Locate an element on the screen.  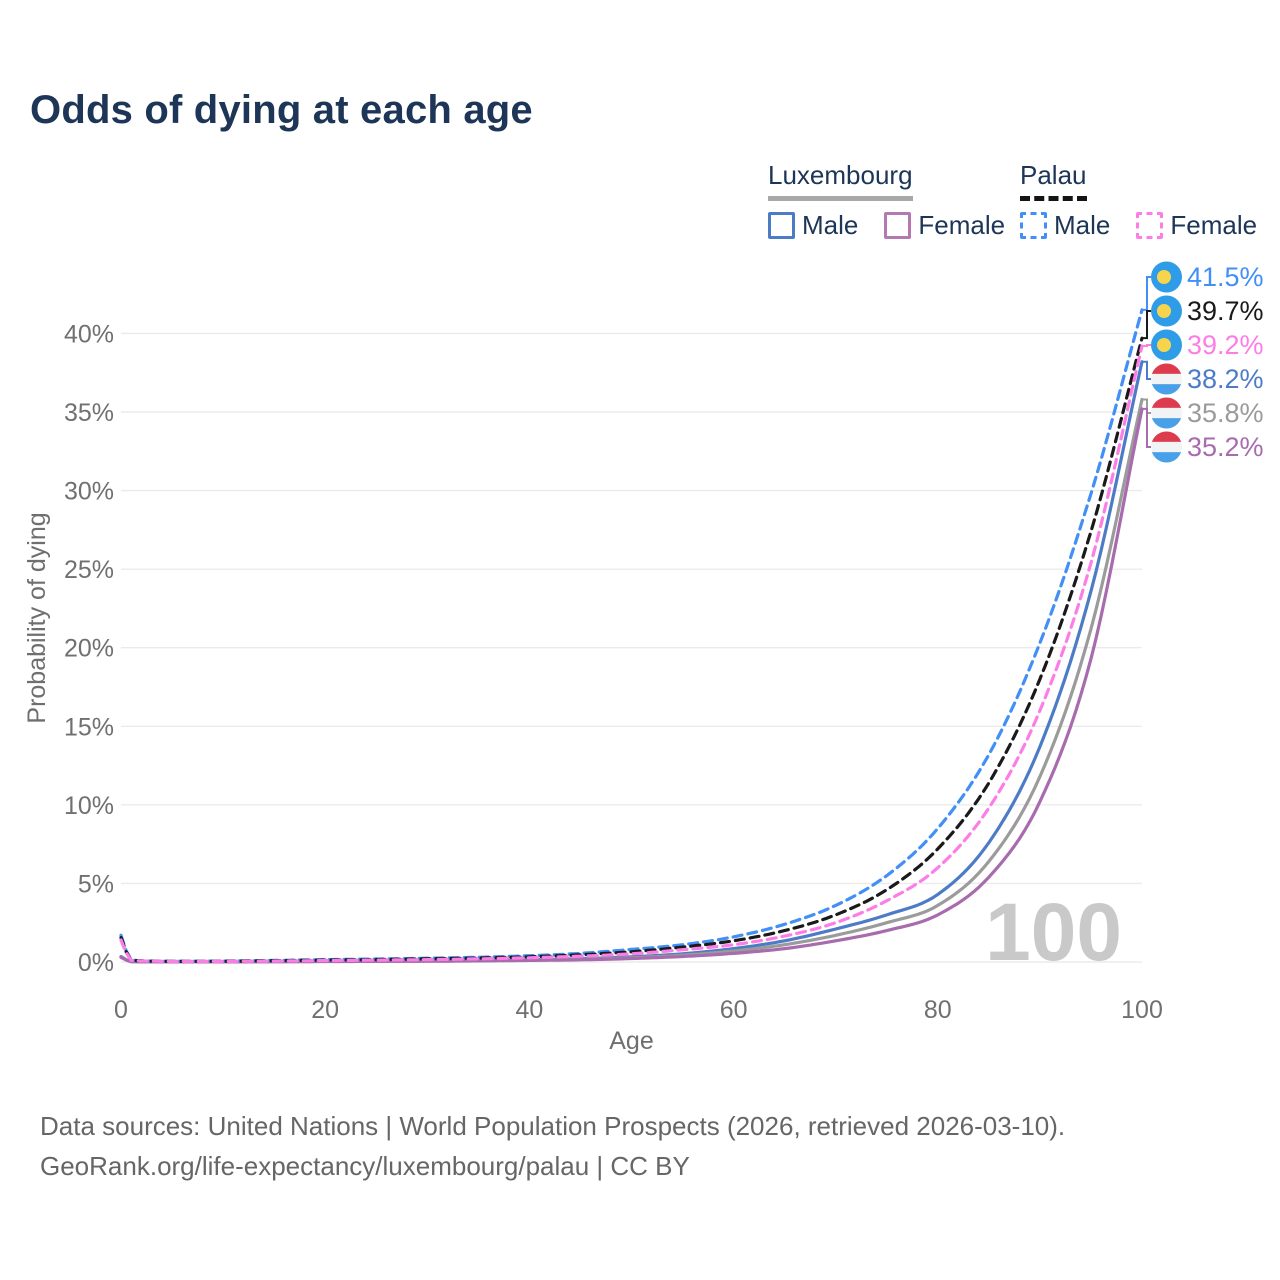
legend-item-luxembourg-male: Male is located at coordinates (813, 225).